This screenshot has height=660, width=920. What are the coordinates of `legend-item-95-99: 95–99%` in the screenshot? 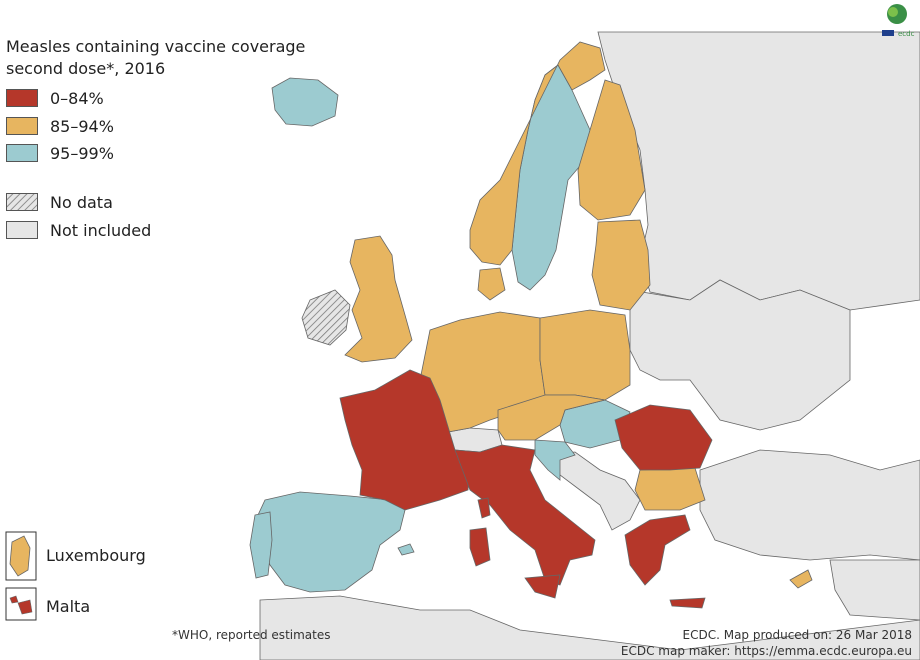 It's located at (60, 153).